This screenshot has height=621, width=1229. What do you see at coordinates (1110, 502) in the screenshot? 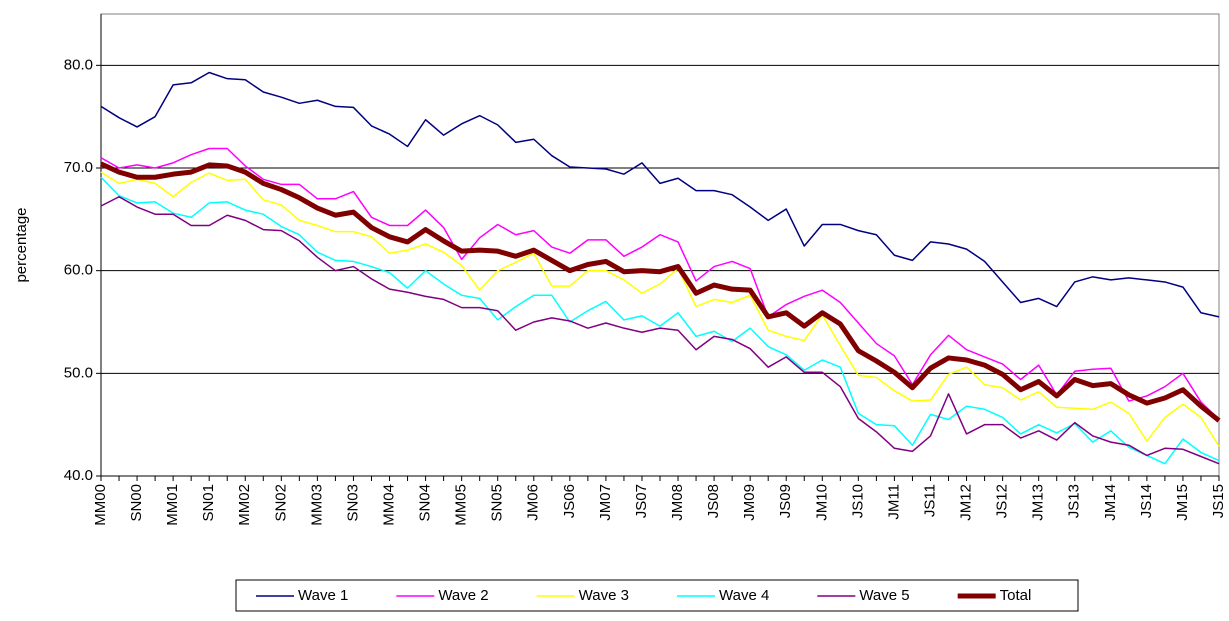
I see `x-tick-label: JM14` at bounding box center [1110, 502].